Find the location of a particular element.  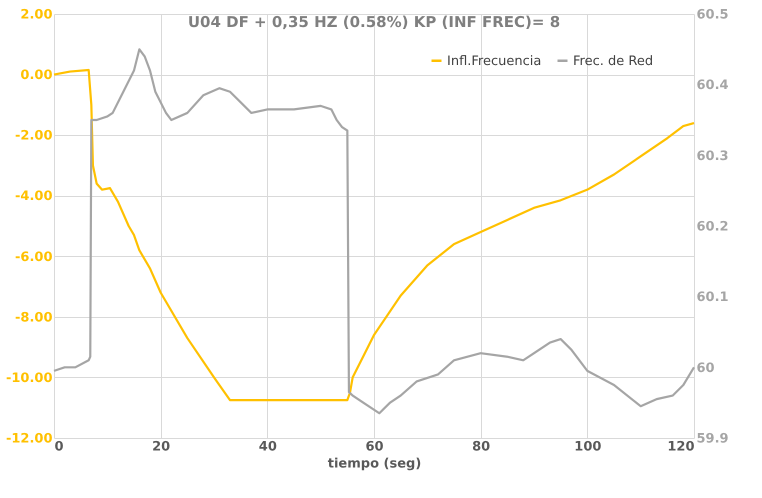

y2-tick-label: 60.2 is located at coordinates (712, 227).